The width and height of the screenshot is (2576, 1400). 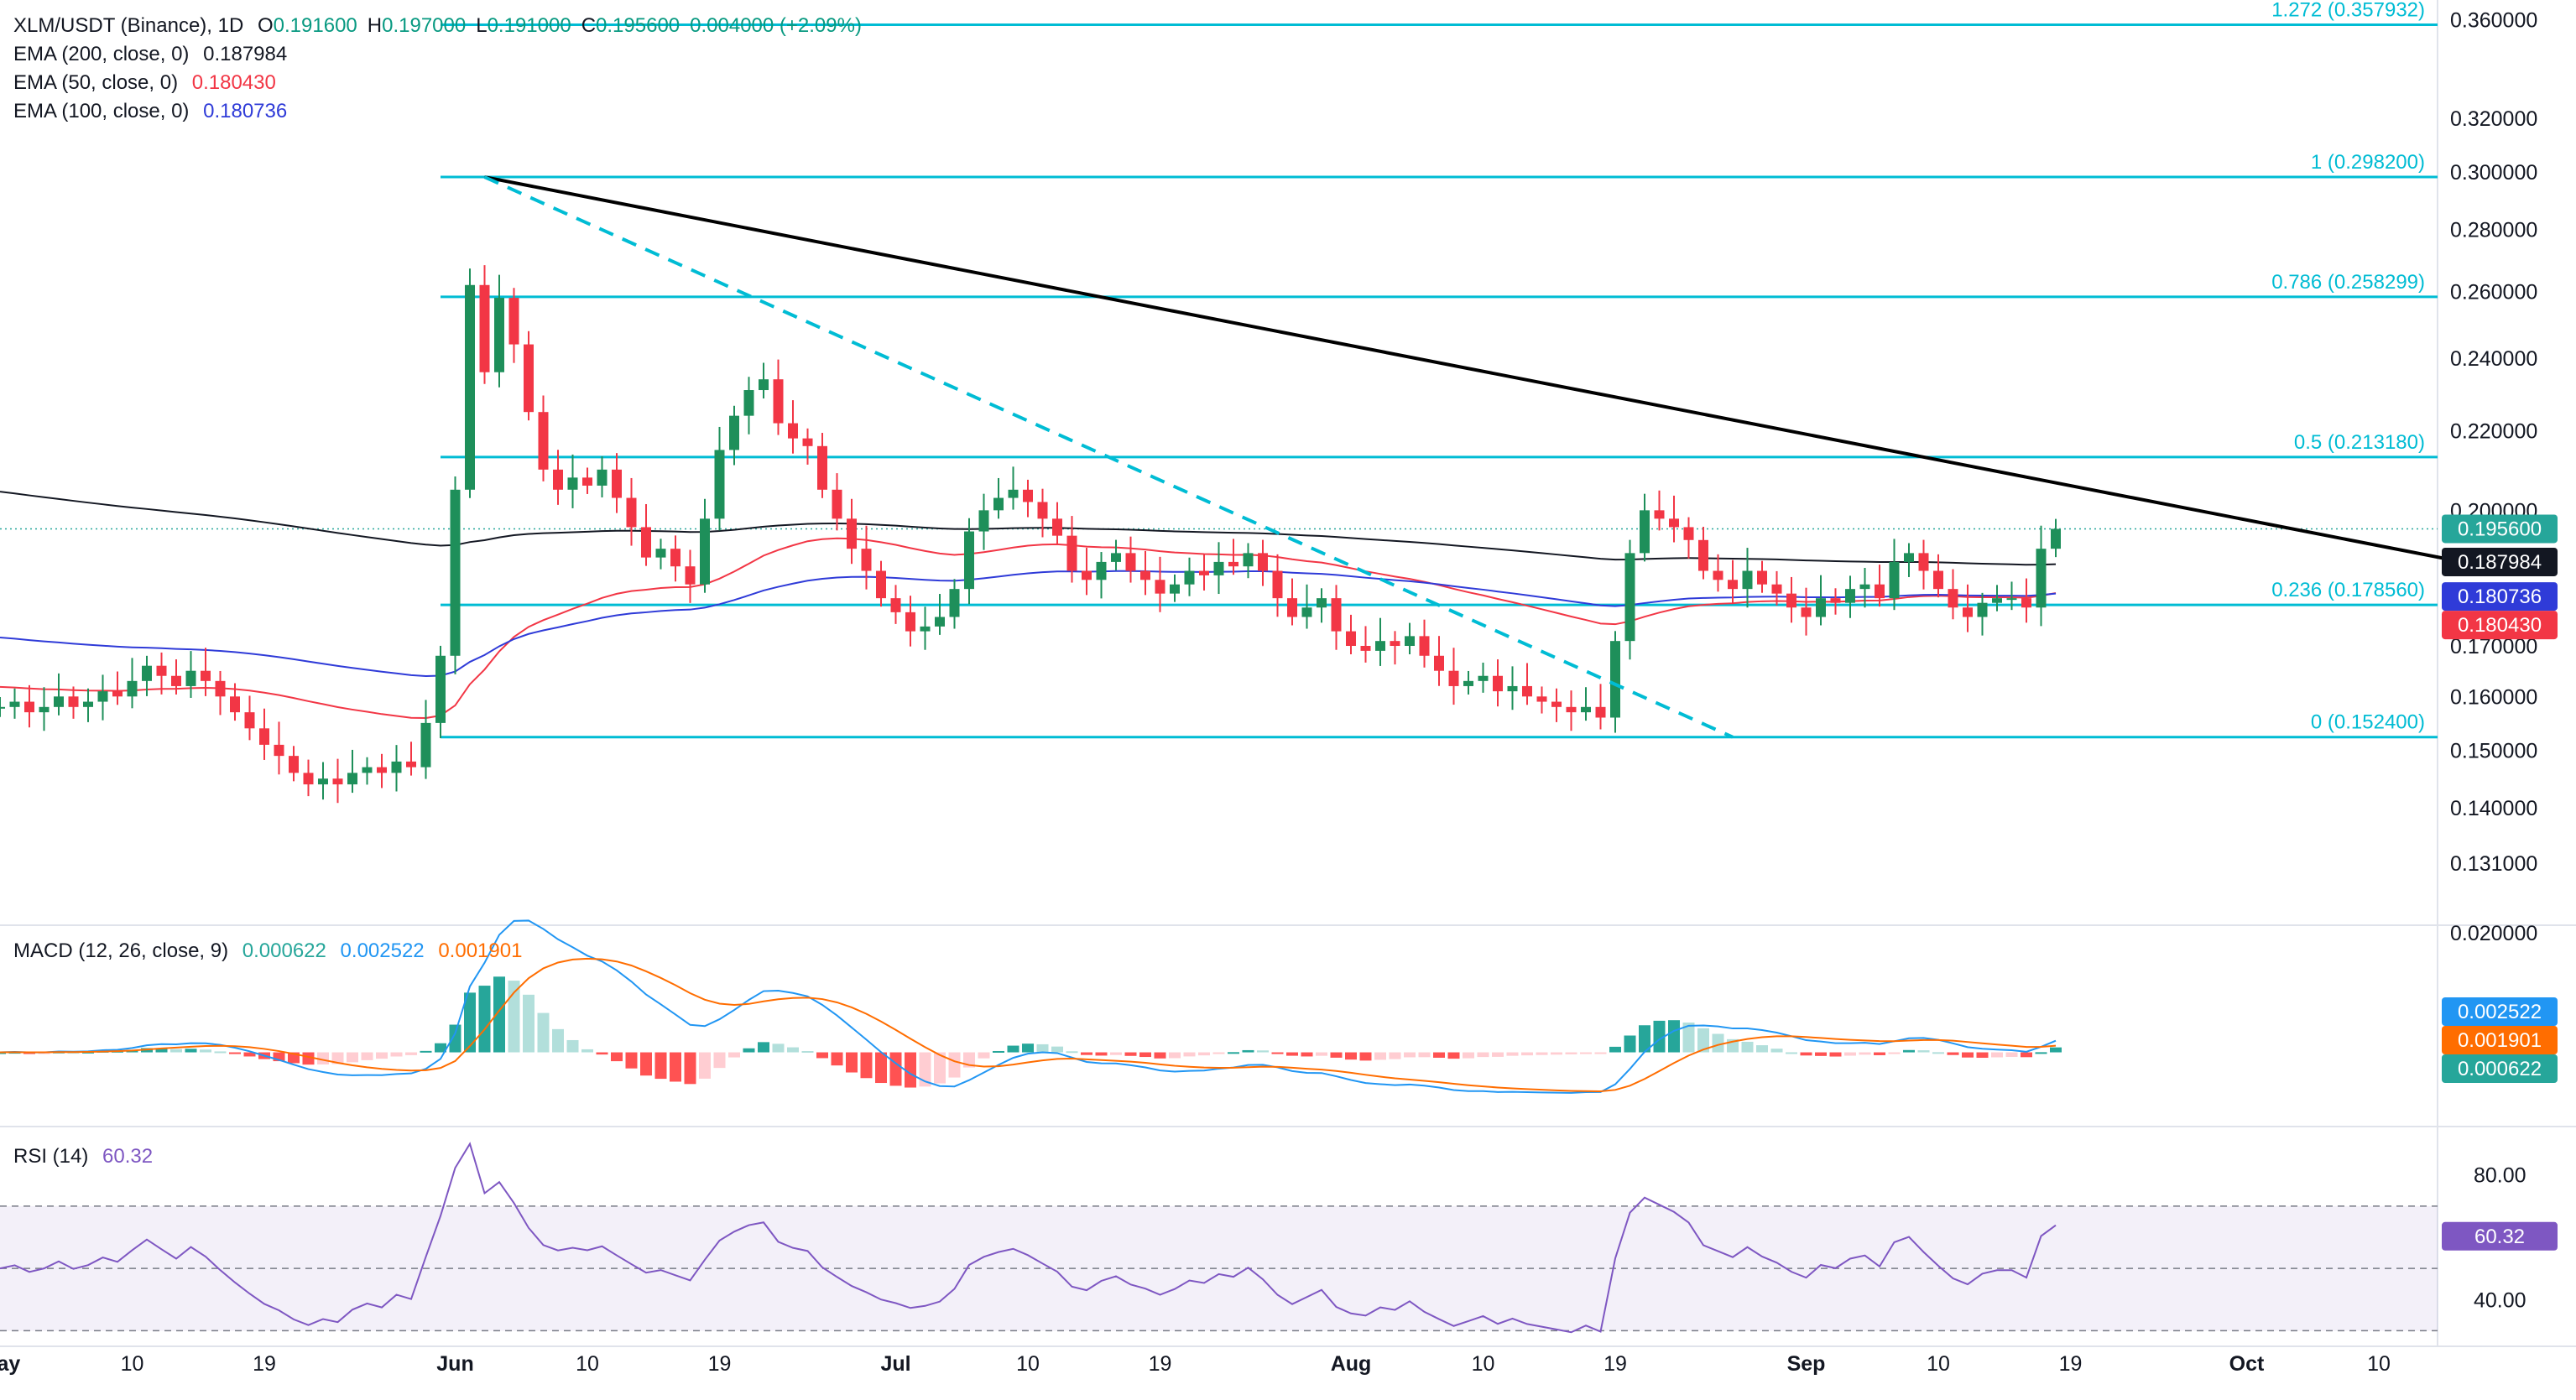 What do you see at coordinates (638, 25) in the screenshot?
I see `close-value: 0.195600` at bounding box center [638, 25].